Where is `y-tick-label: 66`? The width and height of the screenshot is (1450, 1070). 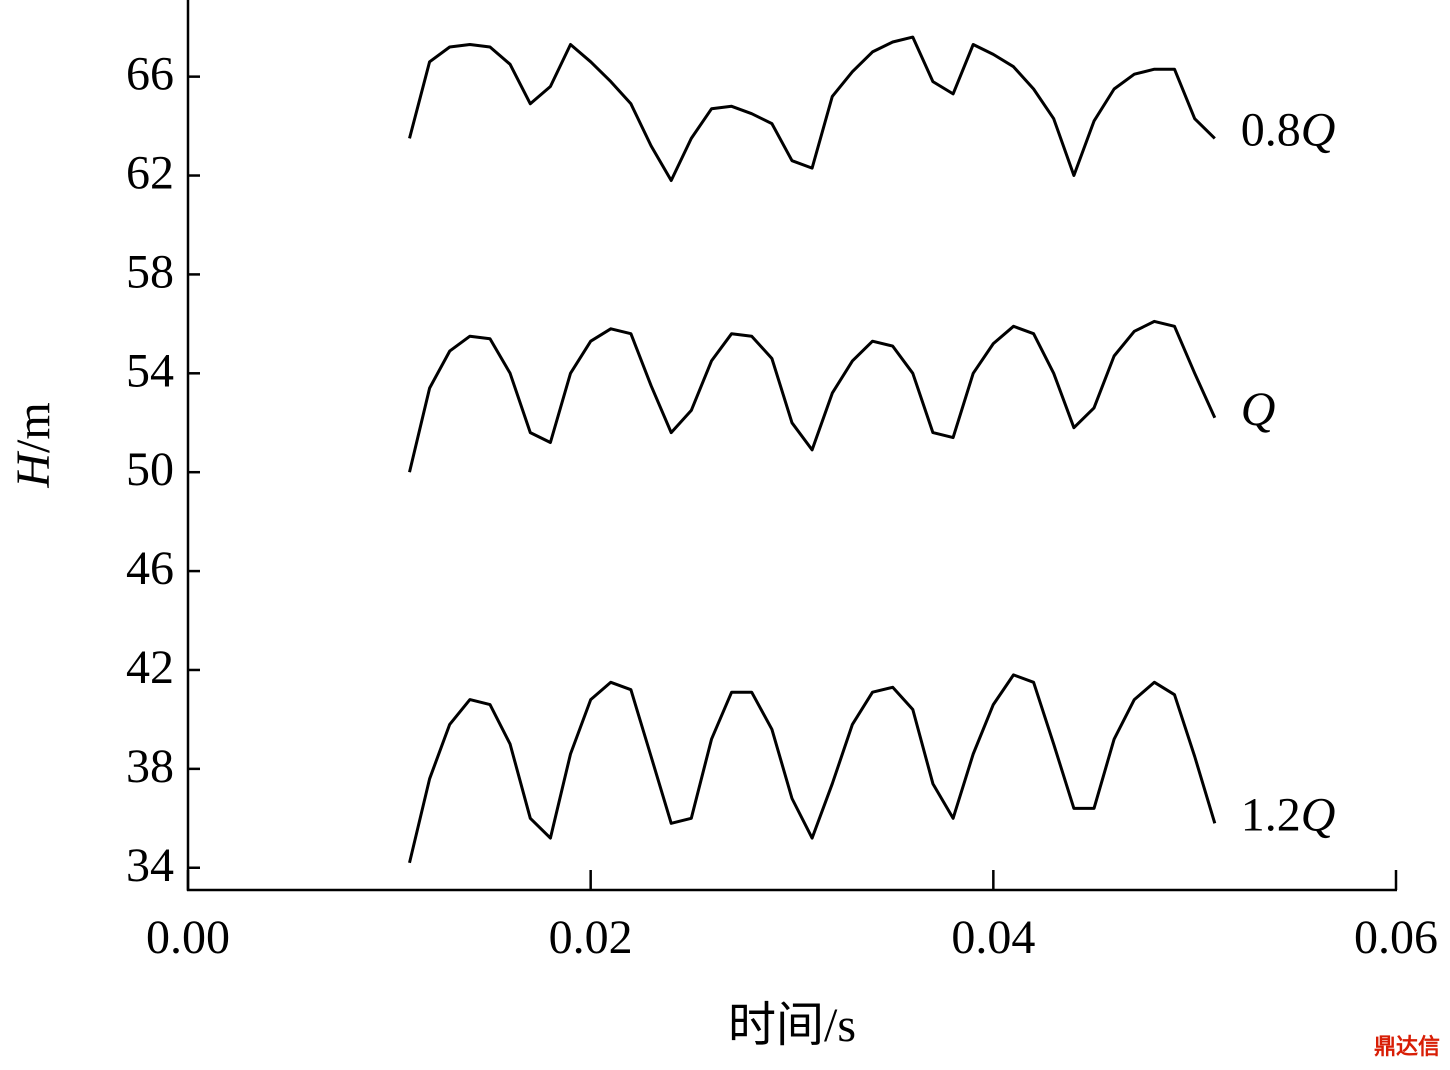
y-tick-label: 66 is located at coordinates (150, 74).